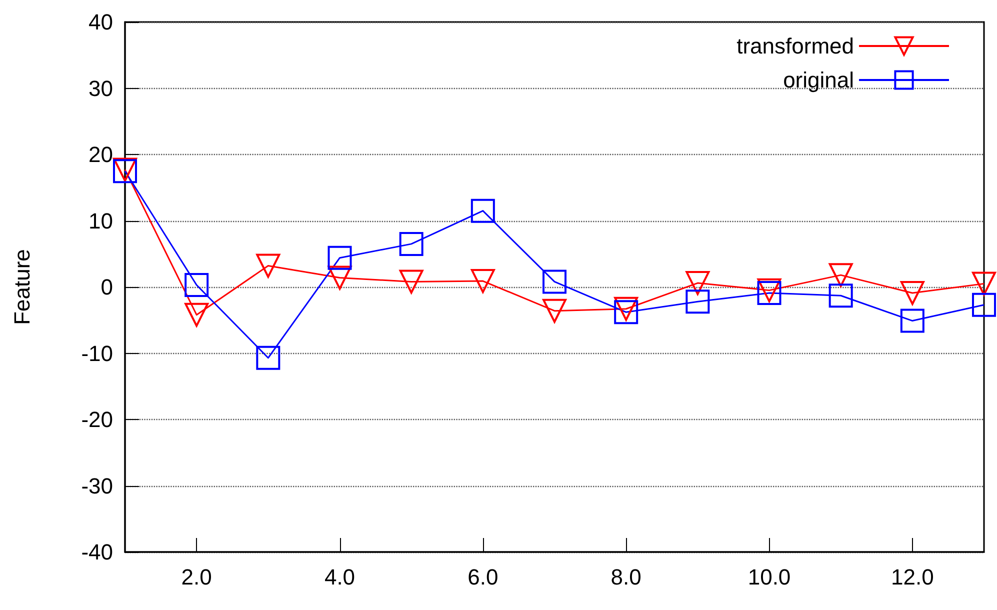 Image resolution: width=997 pixels, height=610 pixels. Describe the element at coordinates (100, 221) in the screenshot. I see `y-tick-label: 10` at that location.